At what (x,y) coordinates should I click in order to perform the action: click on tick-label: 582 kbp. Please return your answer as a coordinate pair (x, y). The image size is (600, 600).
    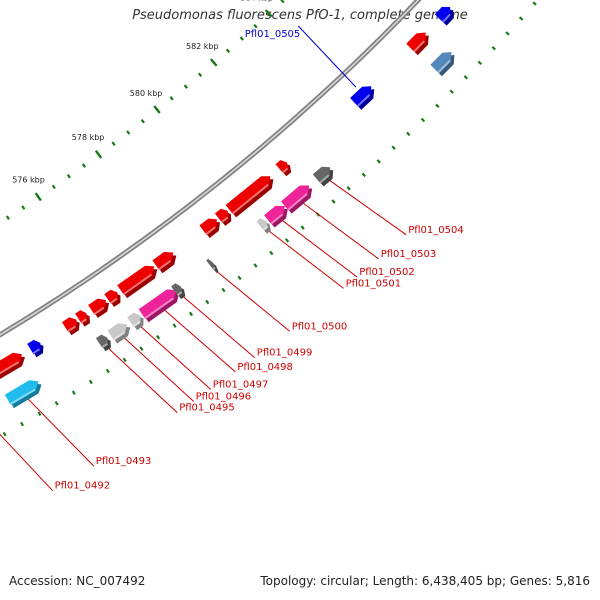
    Looking at the image, I should click on (202, 46).